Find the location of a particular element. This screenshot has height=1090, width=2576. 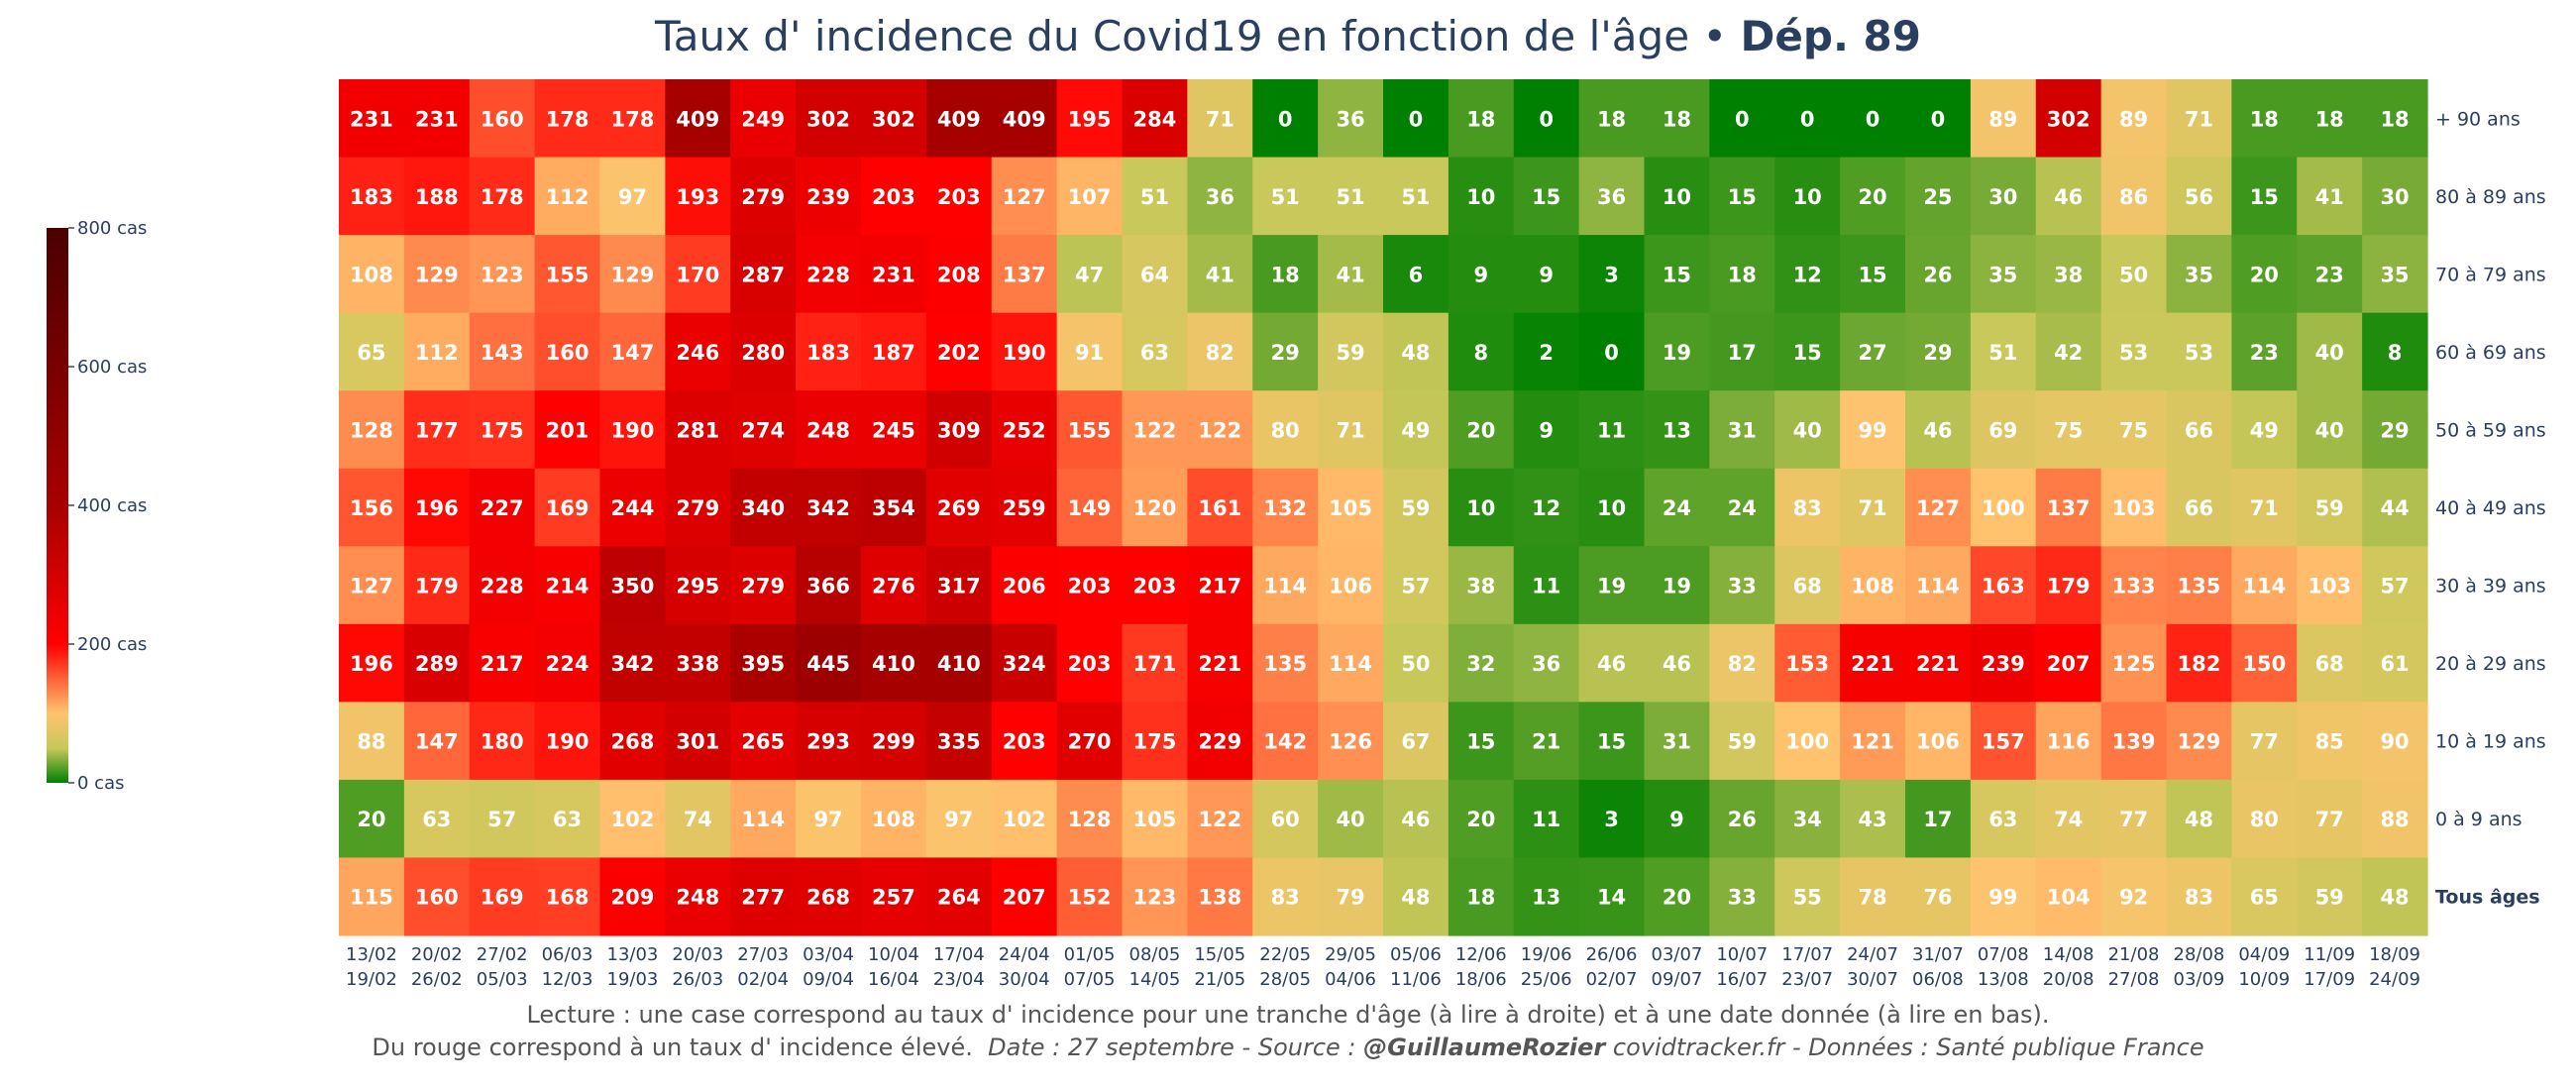

cell-value-label: 168 is located at coordinates (568, 898).